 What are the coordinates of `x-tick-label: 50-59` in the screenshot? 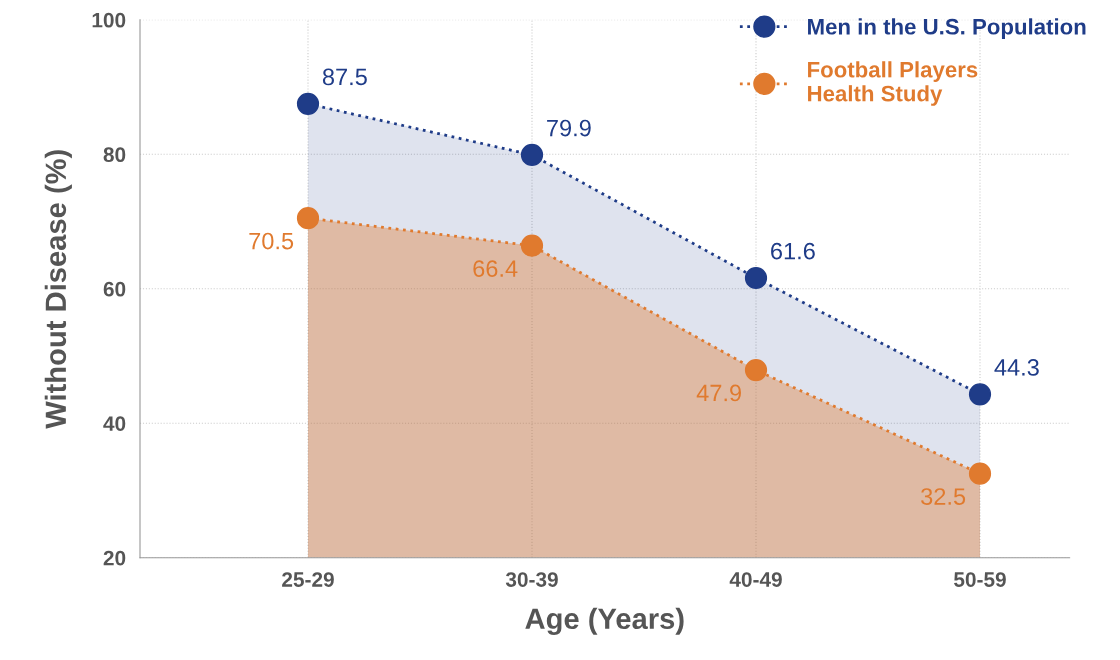 It's located at (980, 579).